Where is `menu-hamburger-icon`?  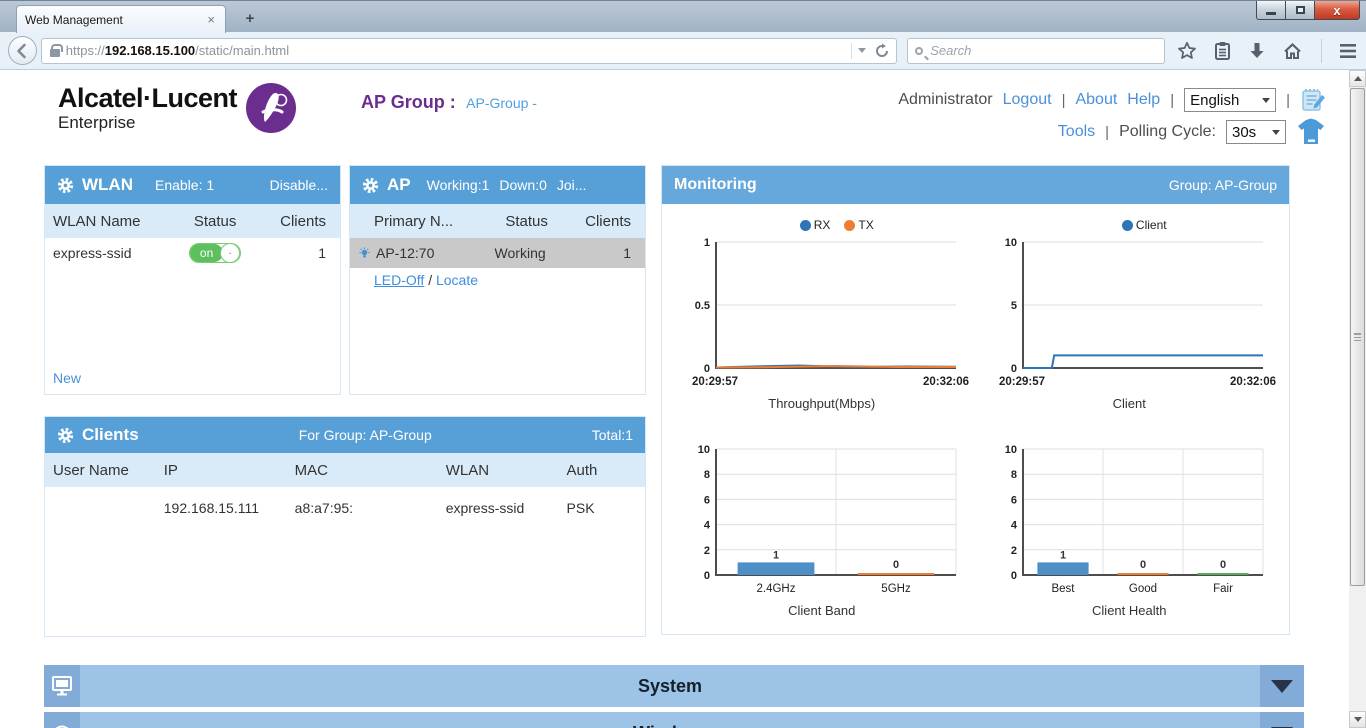
menu-hamburger-icon is located at coordinates (1348, 51).